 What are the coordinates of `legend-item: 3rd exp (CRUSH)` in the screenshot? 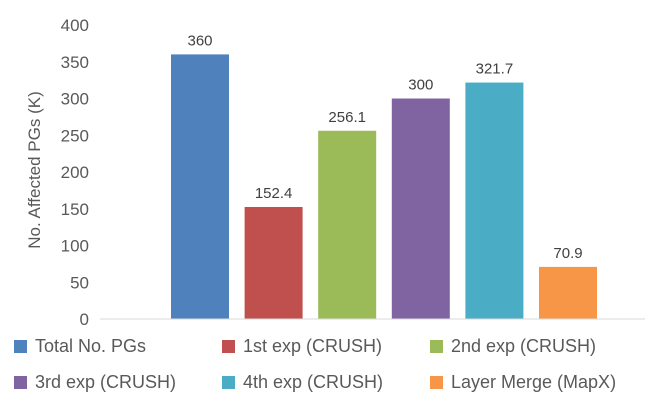 It's located at (118, 382).